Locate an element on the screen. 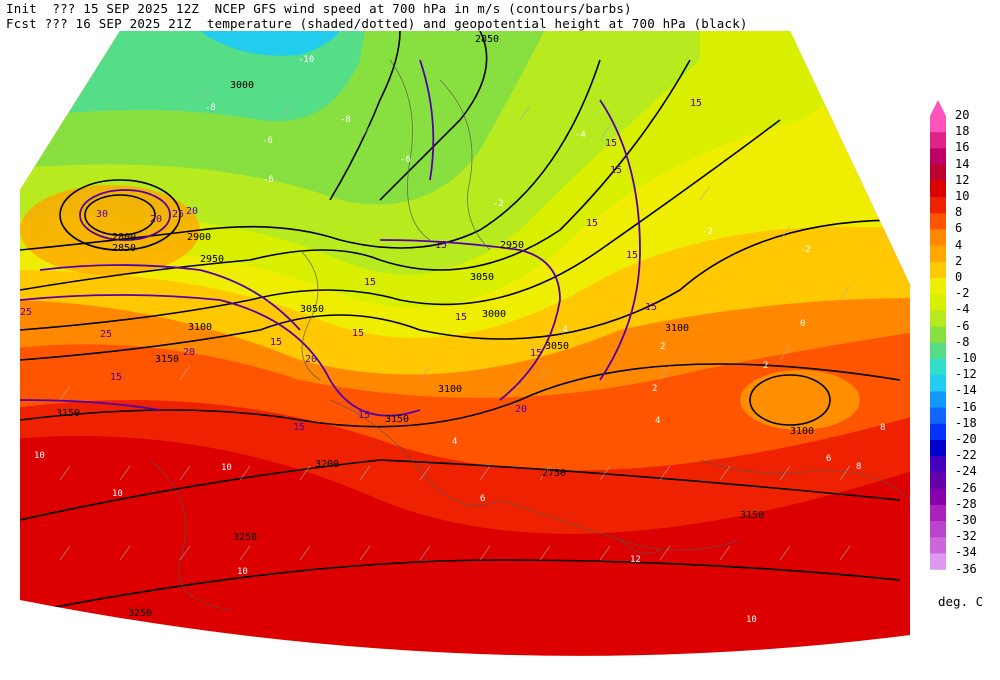 The width and height of the screenshot is (1000, 680). hlabel: 3100 is located at coordinates (677, 328).